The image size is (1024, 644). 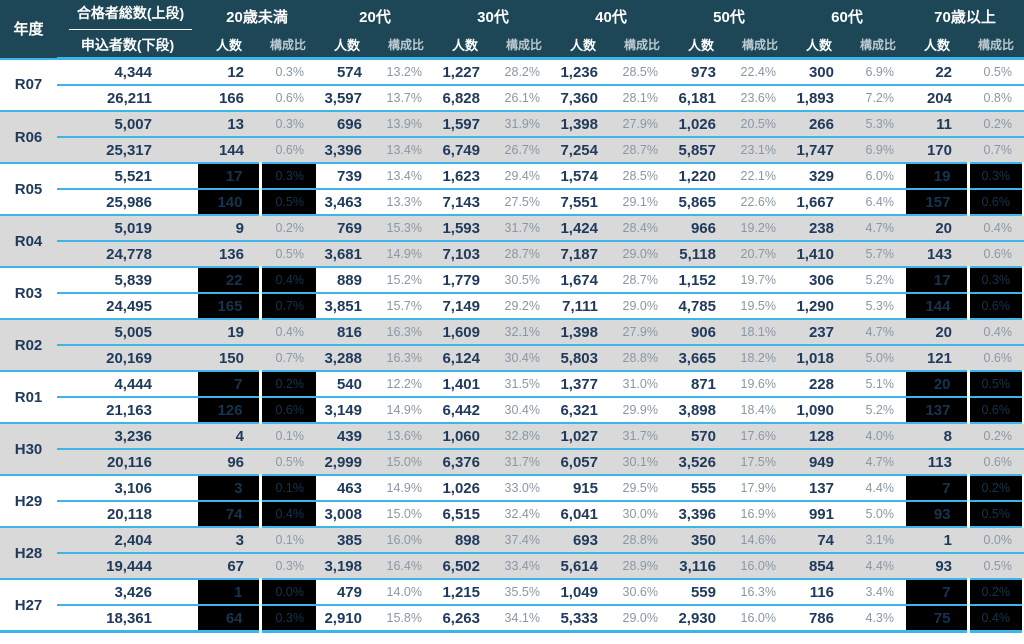 What do you see at coordinates (127, 487) in the screenshot?
I see `passers-total: 3,106` at bounding box center [127, 487].